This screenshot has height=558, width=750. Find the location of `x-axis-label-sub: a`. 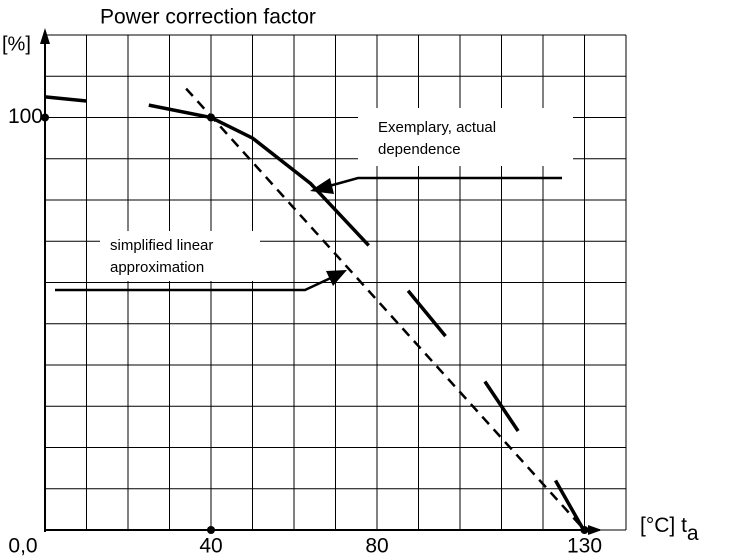

x-axis-label-sub: a is located at coordinates (693, 533).